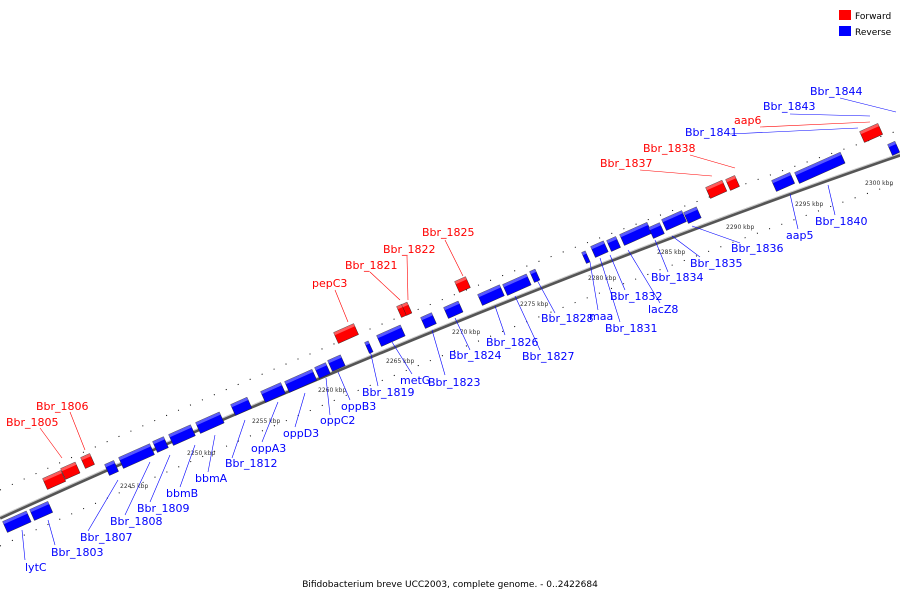 The width and height of the screenshot is (900, 600). Describe the element at coordinates (836, 91) in the screenshot. I see `gene-label: Bbr_1844` at that location.